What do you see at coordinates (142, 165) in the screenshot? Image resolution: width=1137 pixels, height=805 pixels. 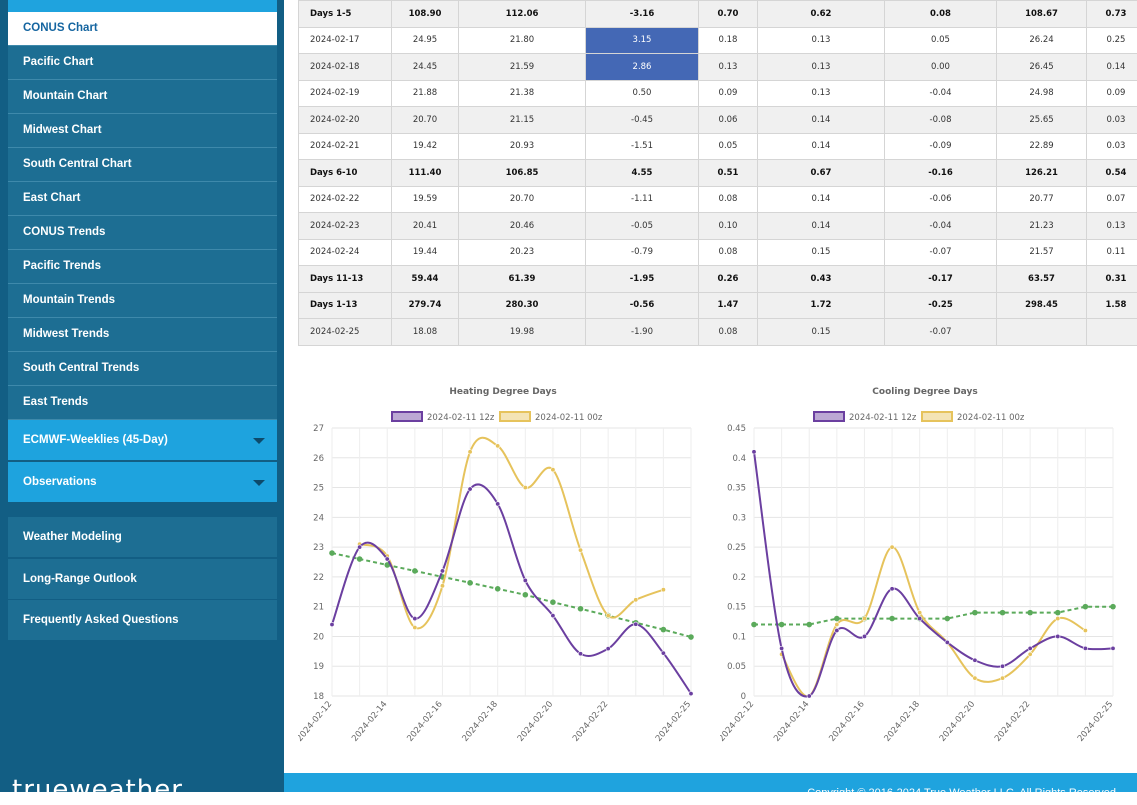 I see `sidebar-item-south-central-chart: South Central Chart` at bounding box center [142, 165].